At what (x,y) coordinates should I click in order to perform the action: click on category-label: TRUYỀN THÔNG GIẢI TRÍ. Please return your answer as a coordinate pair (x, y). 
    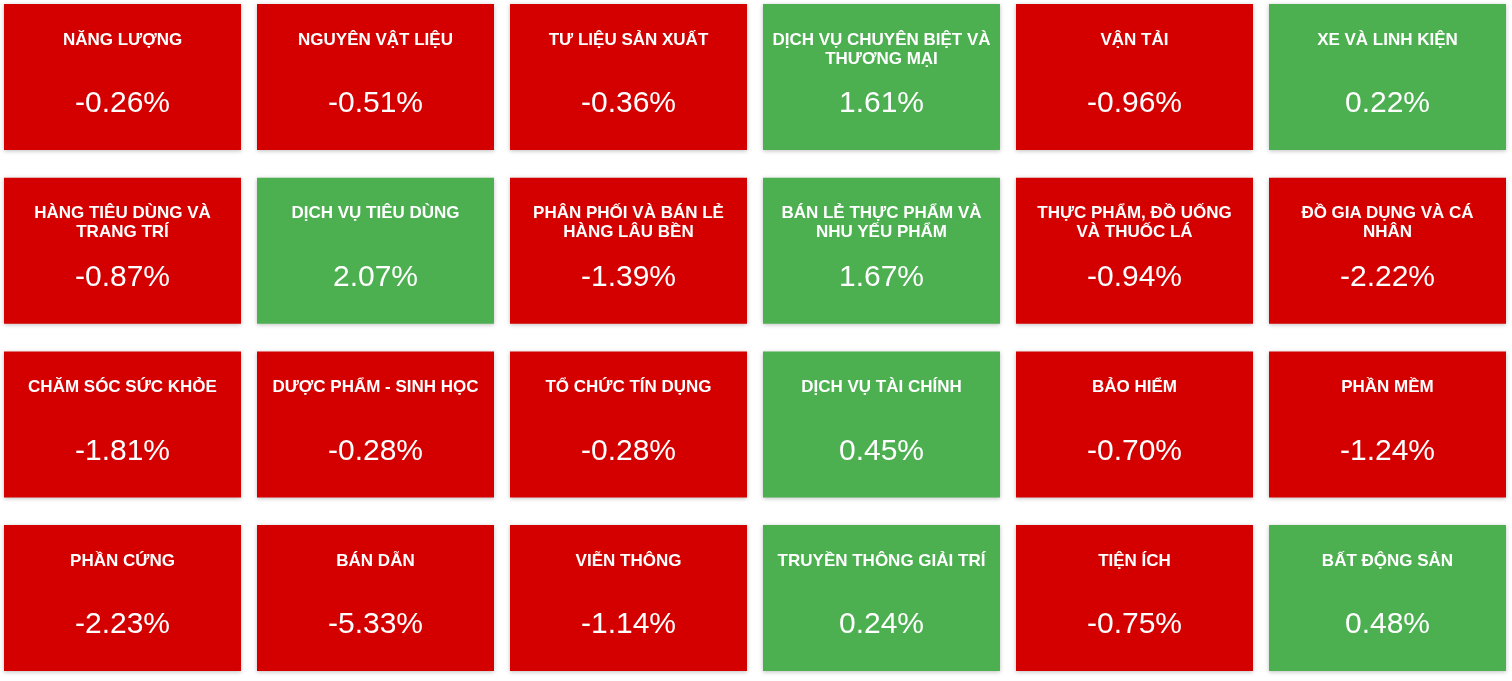
    Looking at the image, I should click on (882, 560).